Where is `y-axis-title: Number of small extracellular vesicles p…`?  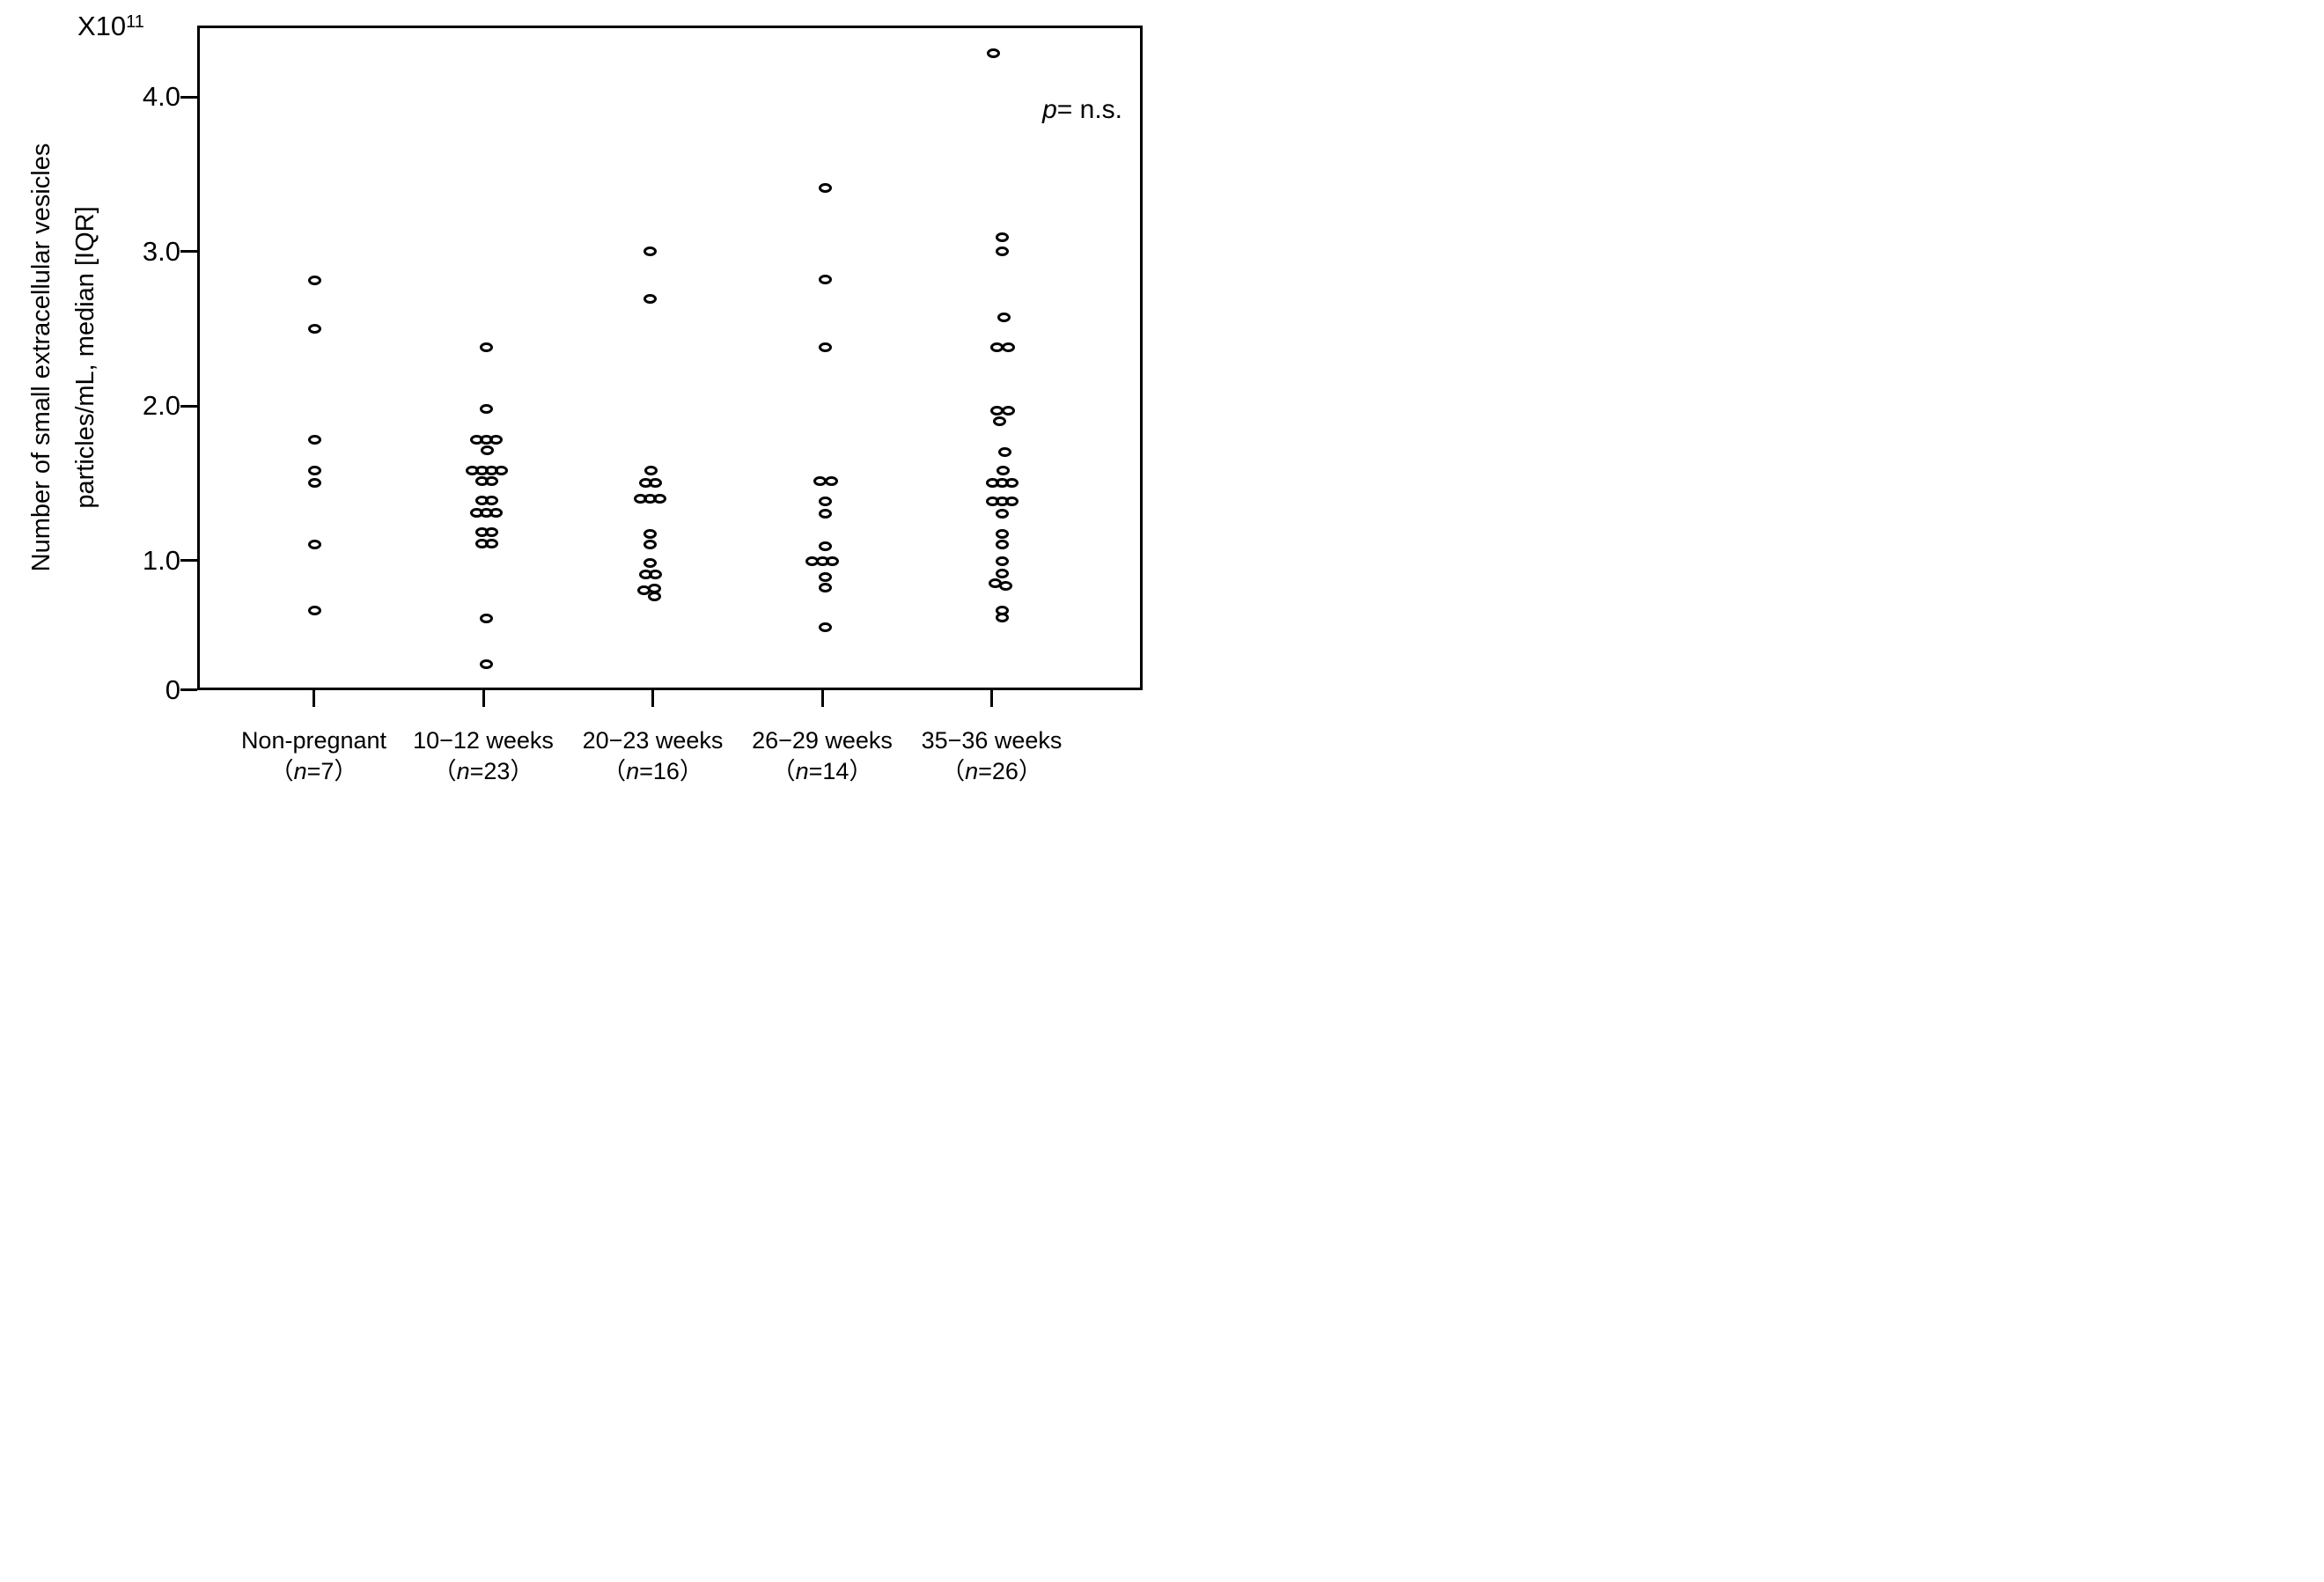 y-axis-title: Number of small extracellular vesicles p… is located at coordinates (63, 357).